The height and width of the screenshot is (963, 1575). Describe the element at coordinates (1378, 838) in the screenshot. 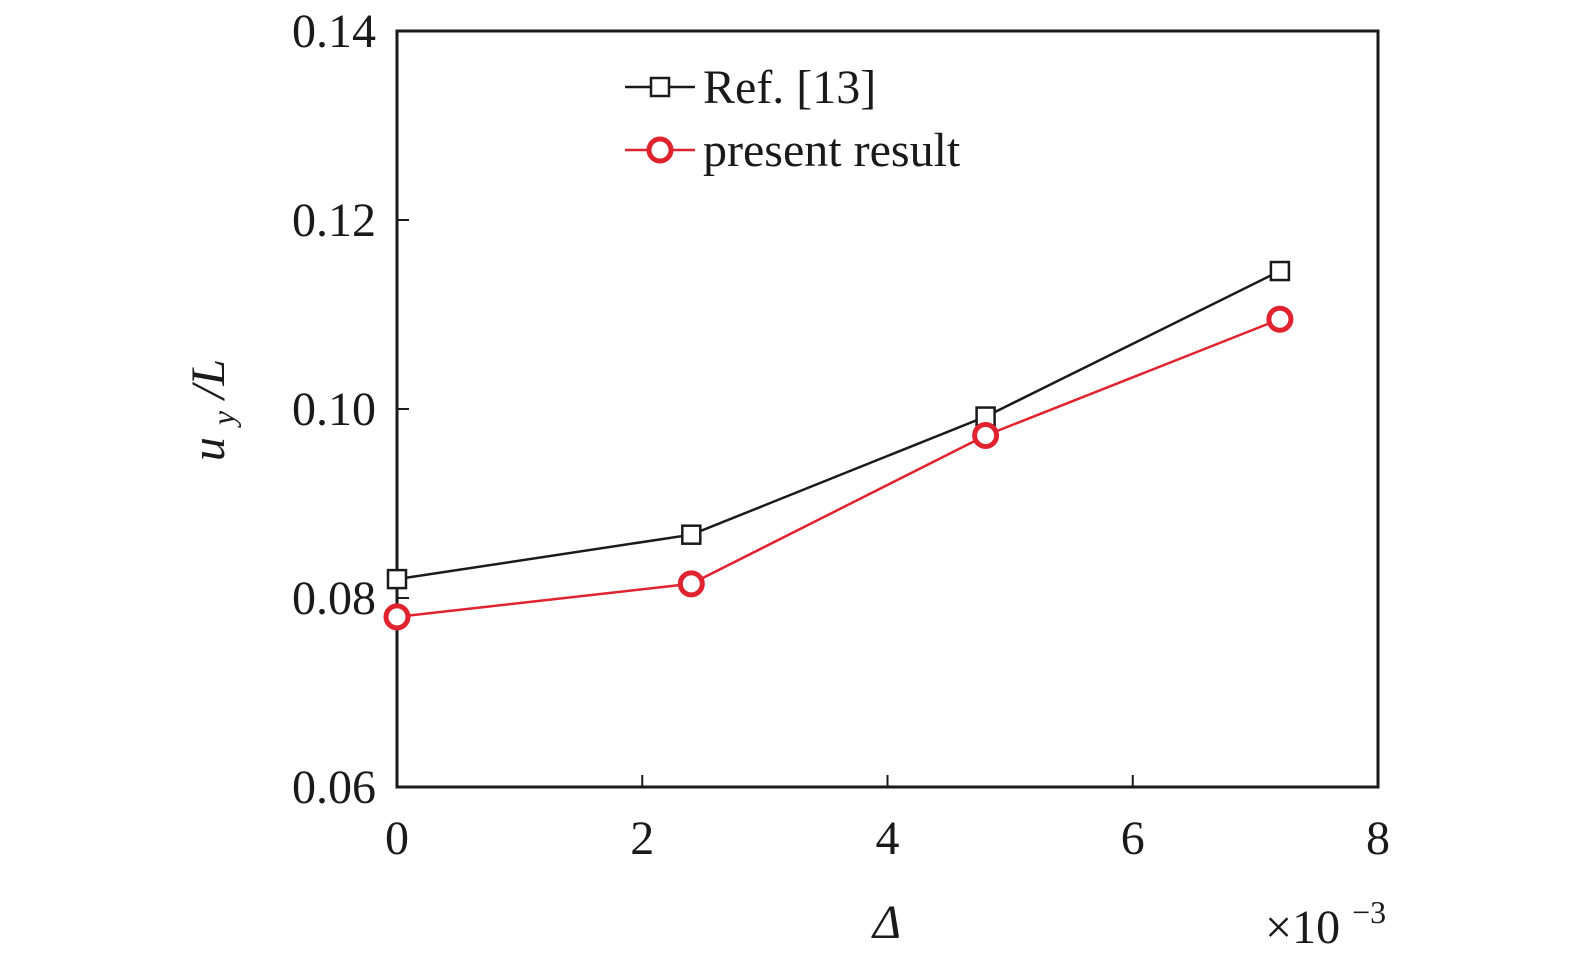

I see `x-tick-label: 8` at that location.